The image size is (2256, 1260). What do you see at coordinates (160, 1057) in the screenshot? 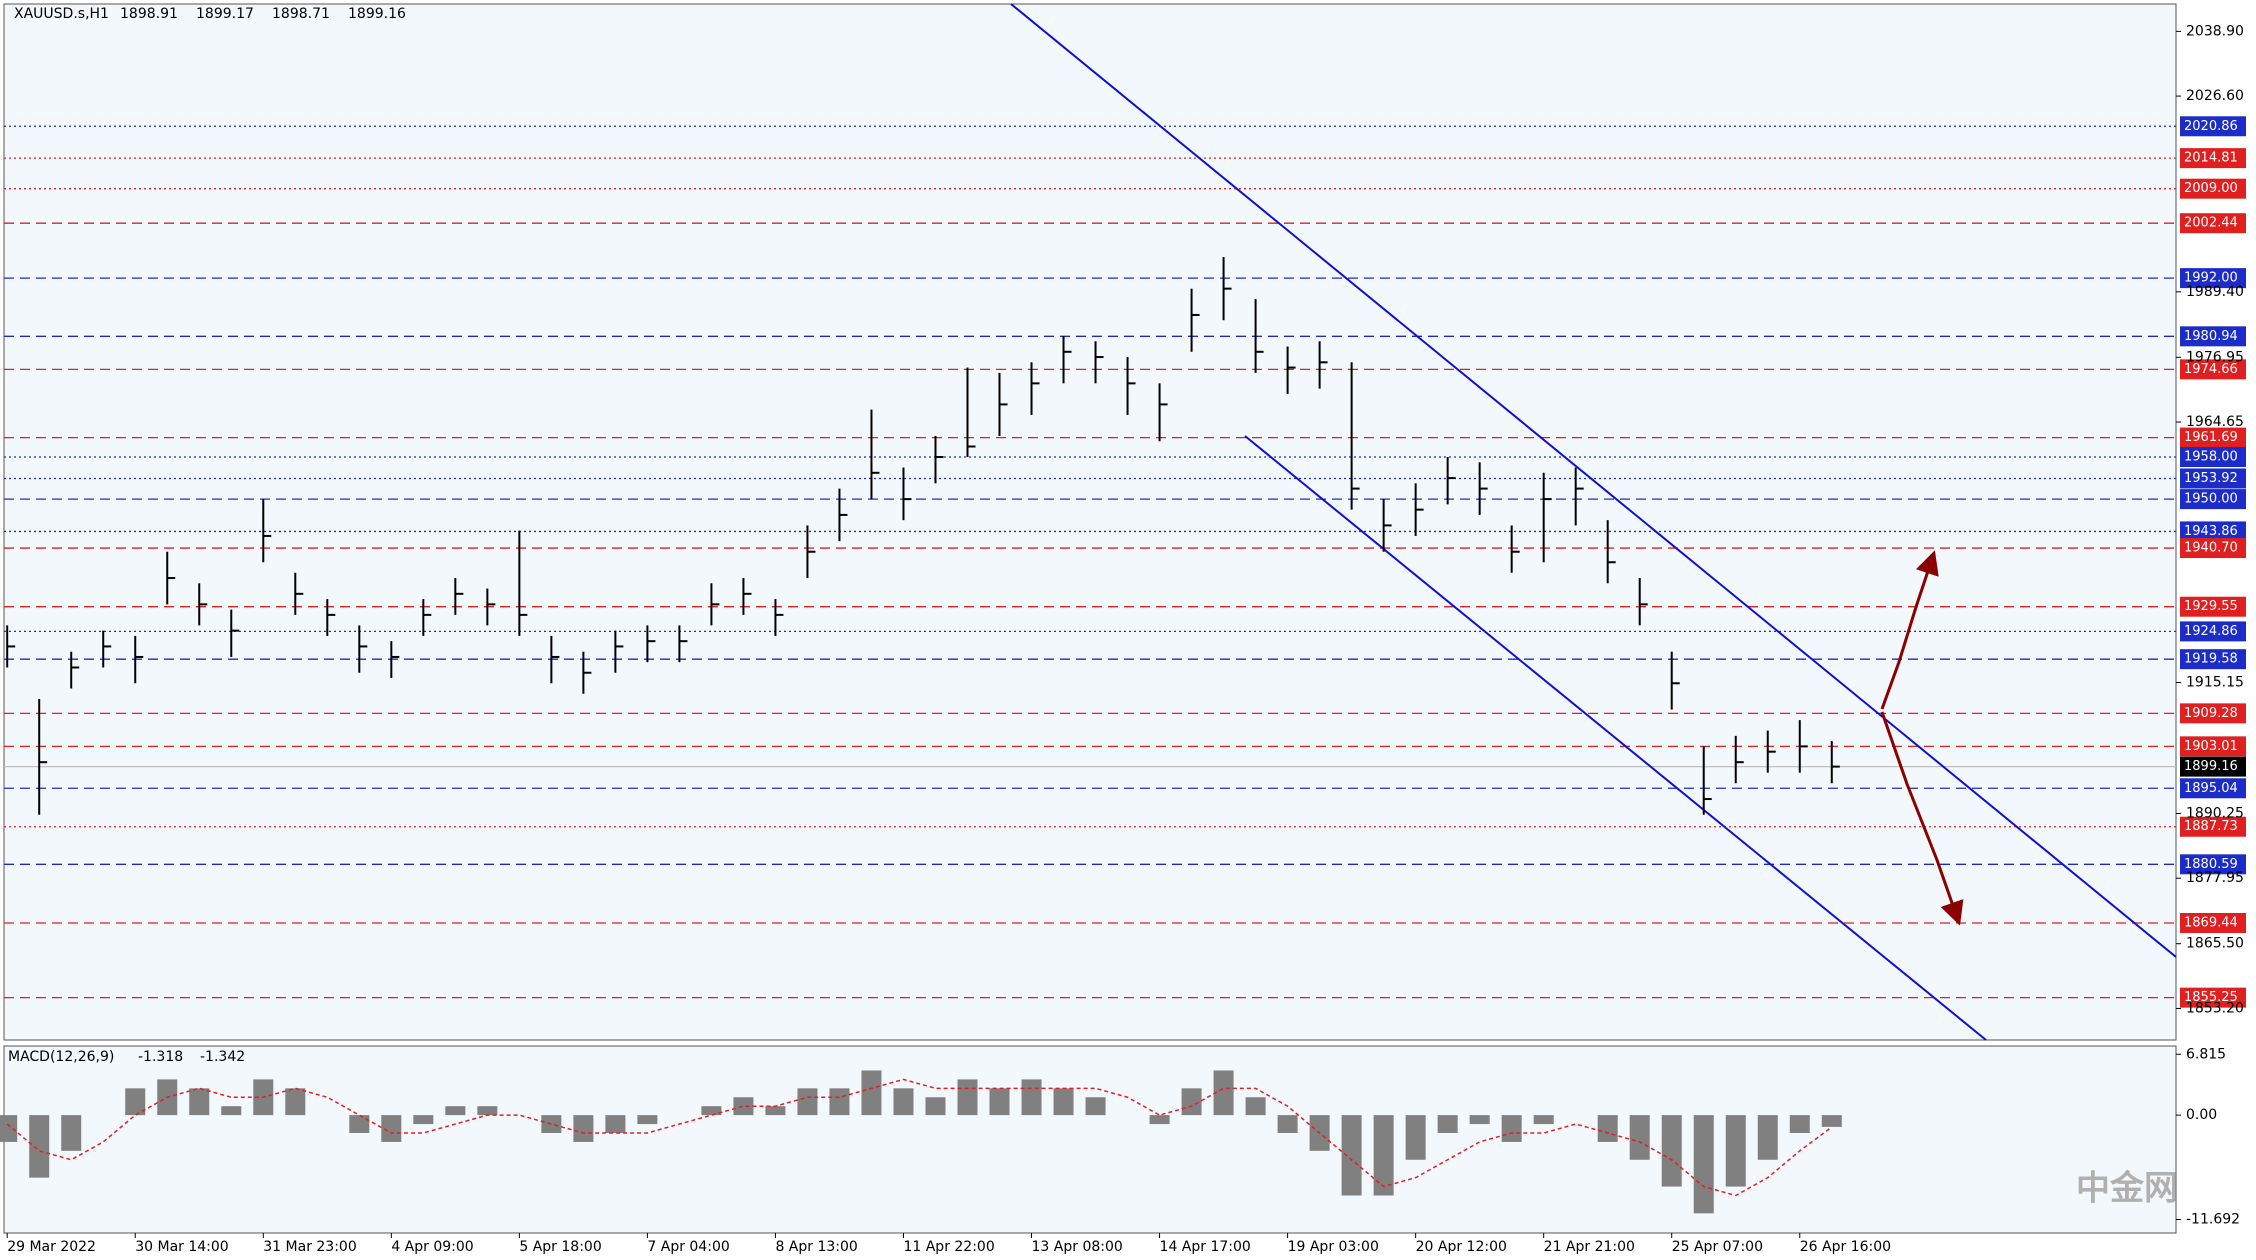
I see `macd-current: -1.318` at bounding box center [160, 1057].